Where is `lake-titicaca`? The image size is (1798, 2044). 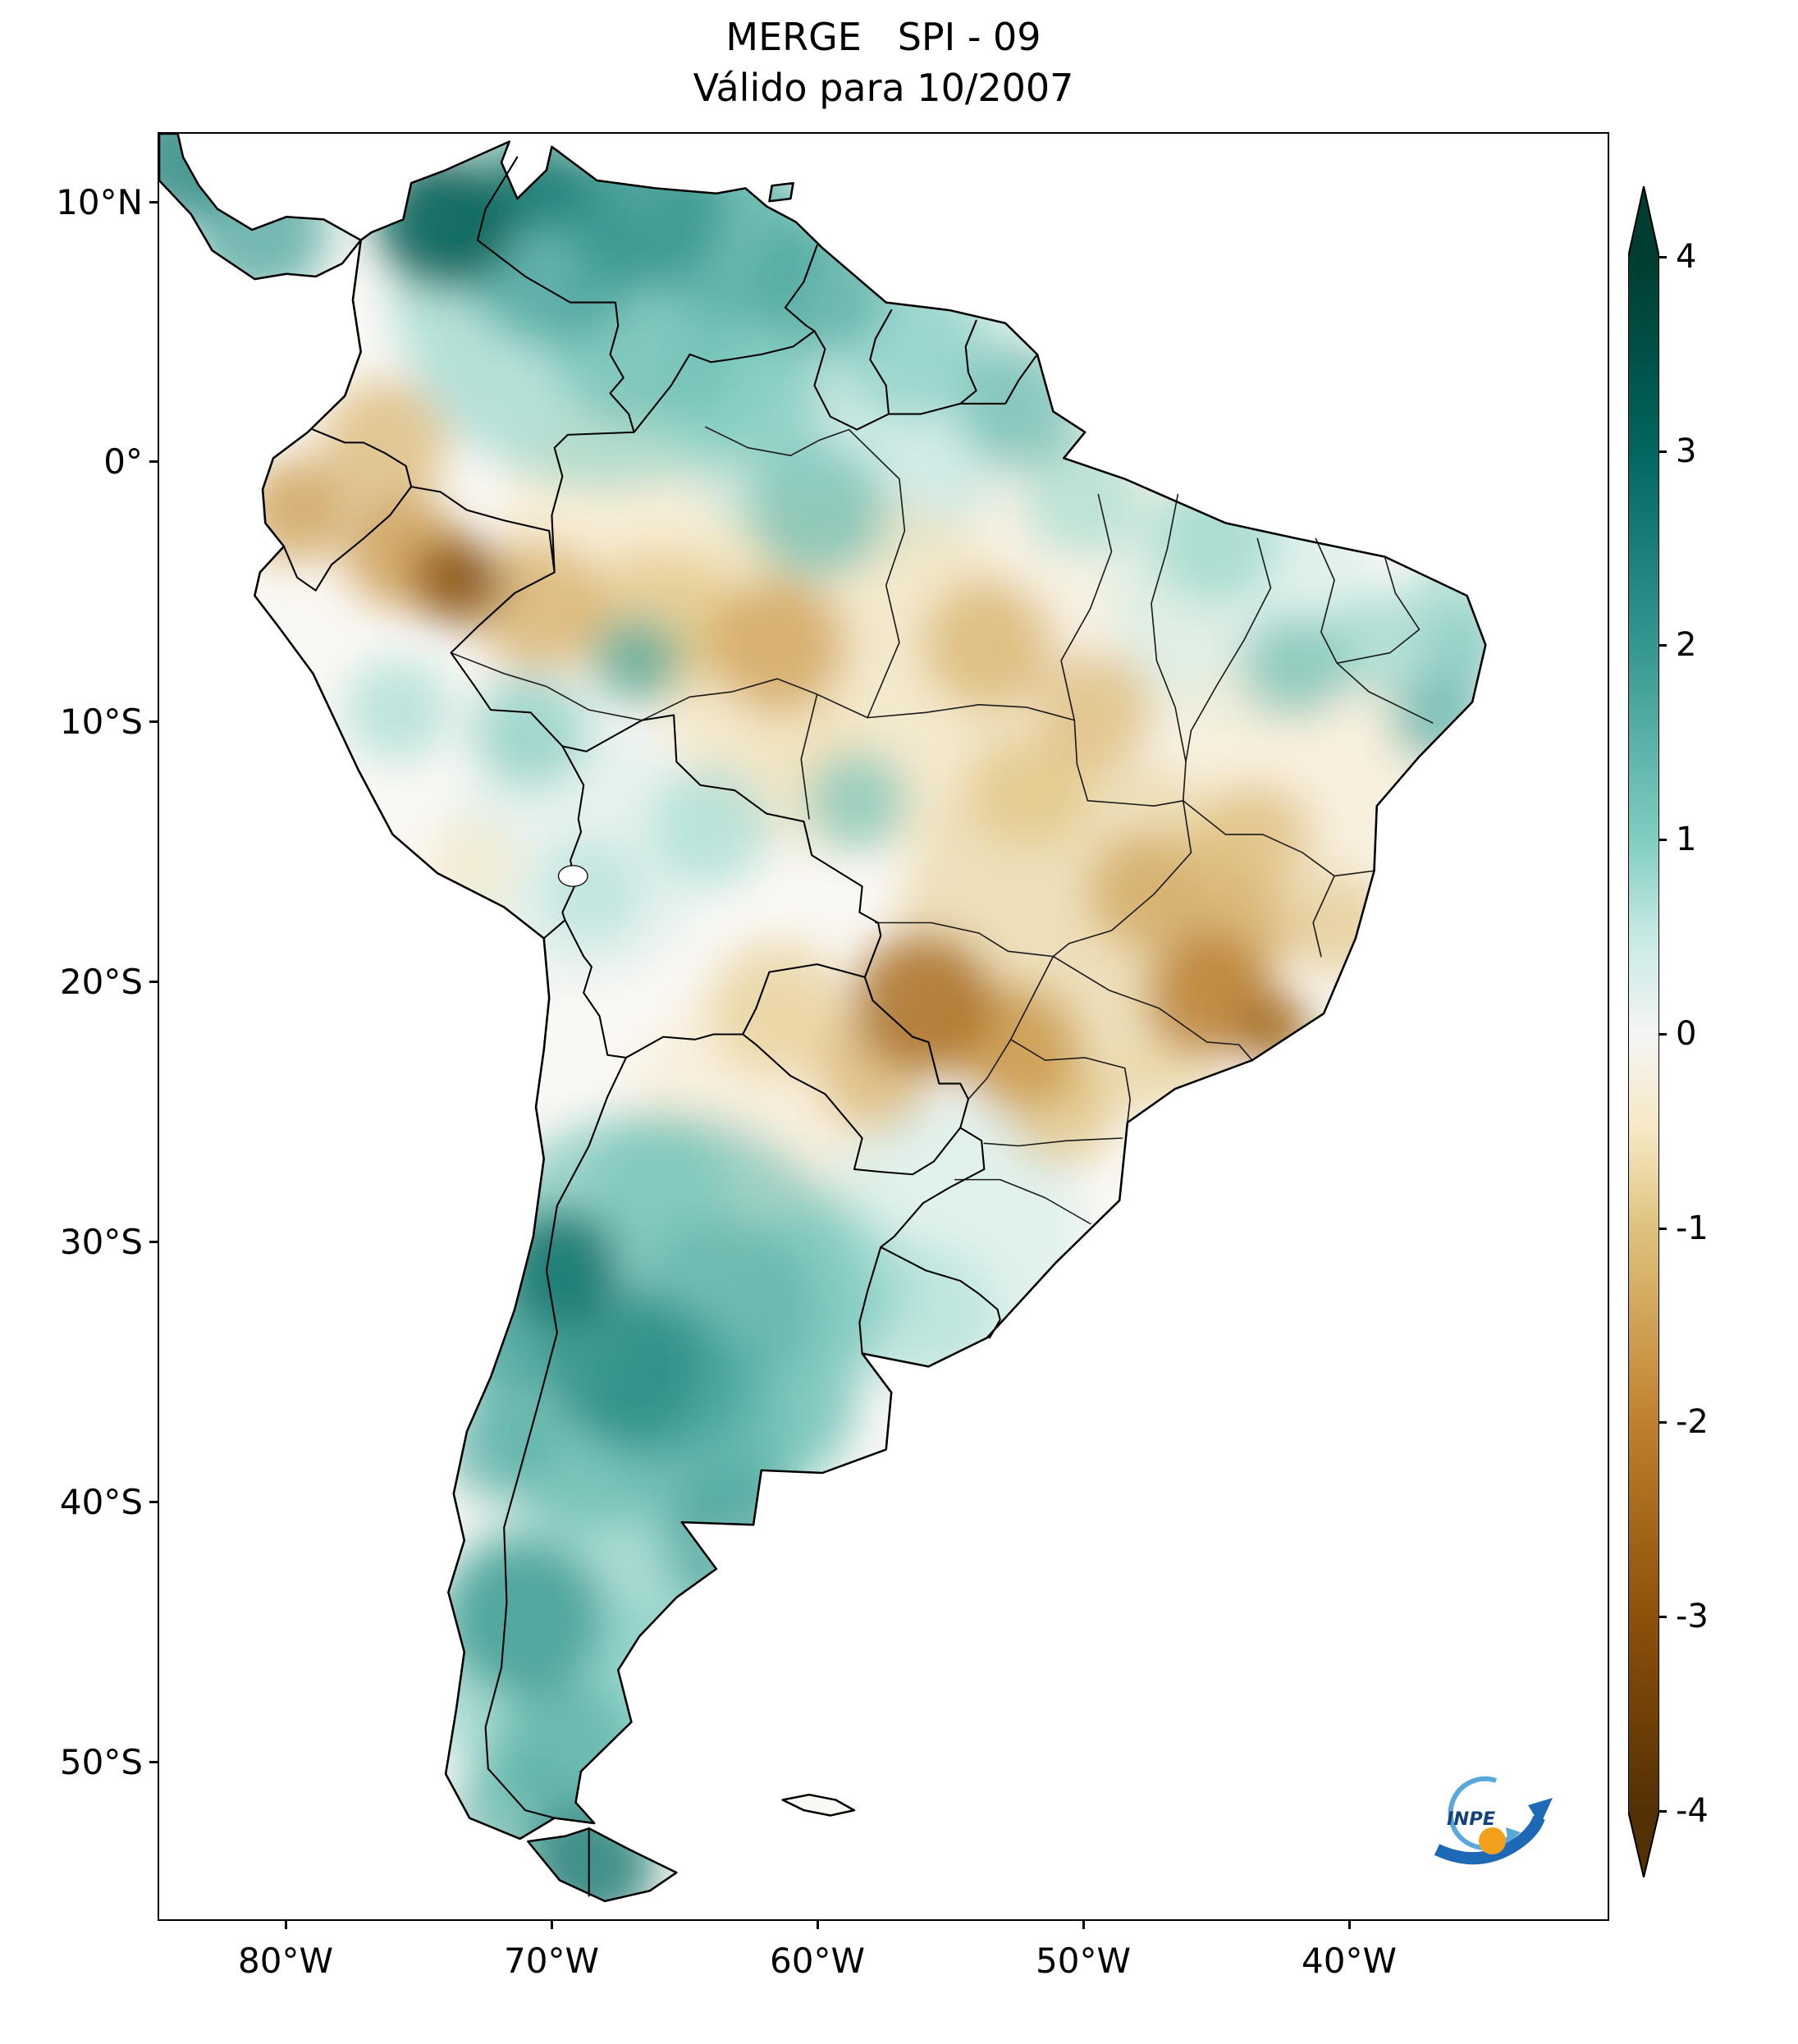 lake-titicaca is located at coordinates (572, 876).